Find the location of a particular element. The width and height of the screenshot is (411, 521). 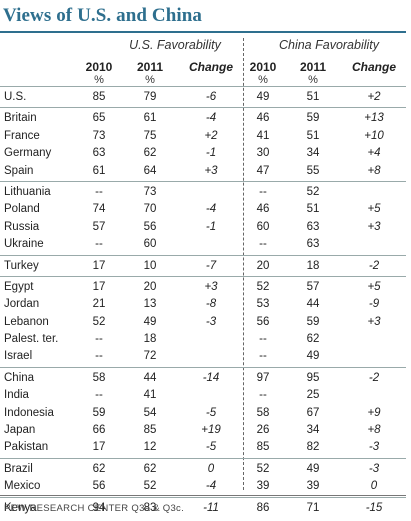

country-cell: Lebanon is located at coordinates (26, 321).